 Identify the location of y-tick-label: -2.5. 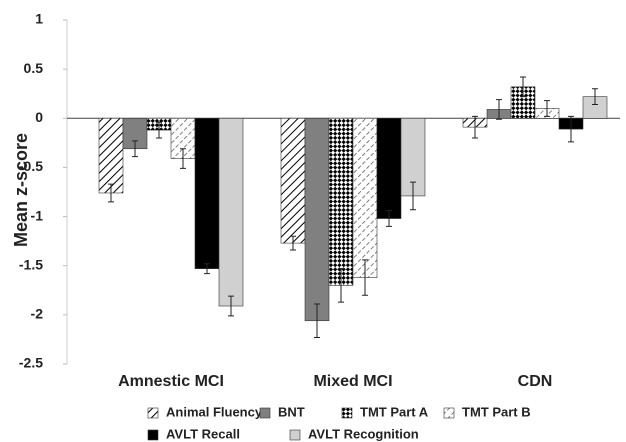
(31, 363).